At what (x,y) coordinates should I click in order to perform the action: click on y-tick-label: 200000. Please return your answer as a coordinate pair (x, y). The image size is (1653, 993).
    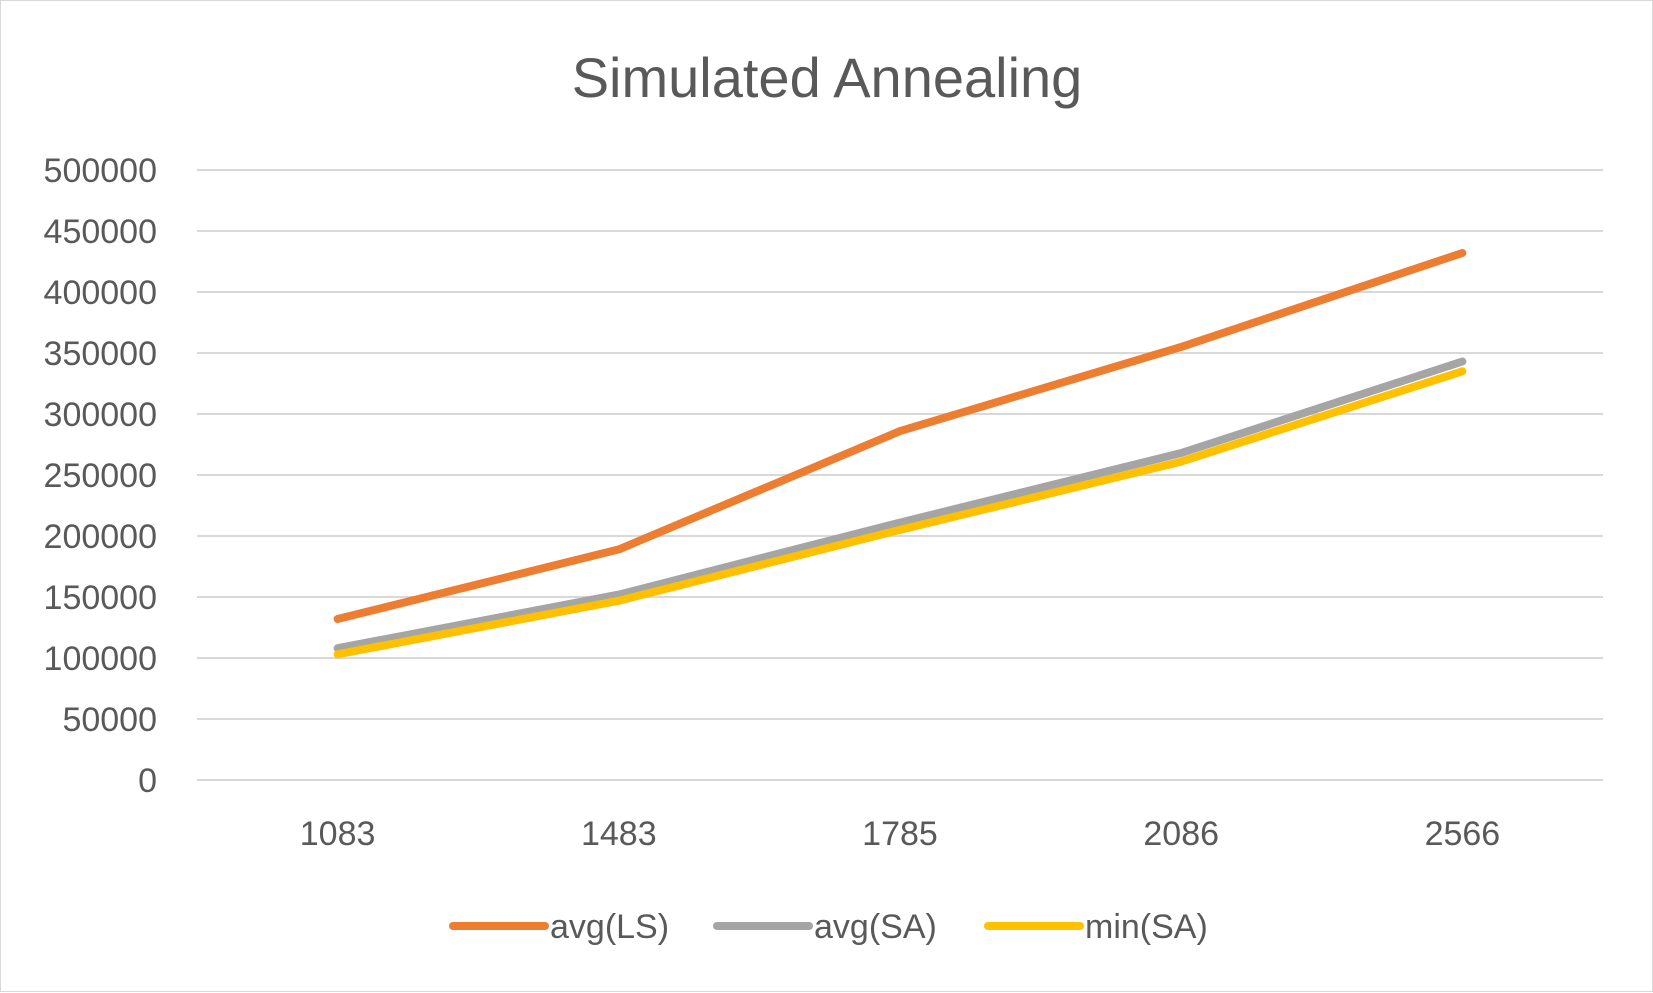
    Looking at the image, I should click on (100, 537).